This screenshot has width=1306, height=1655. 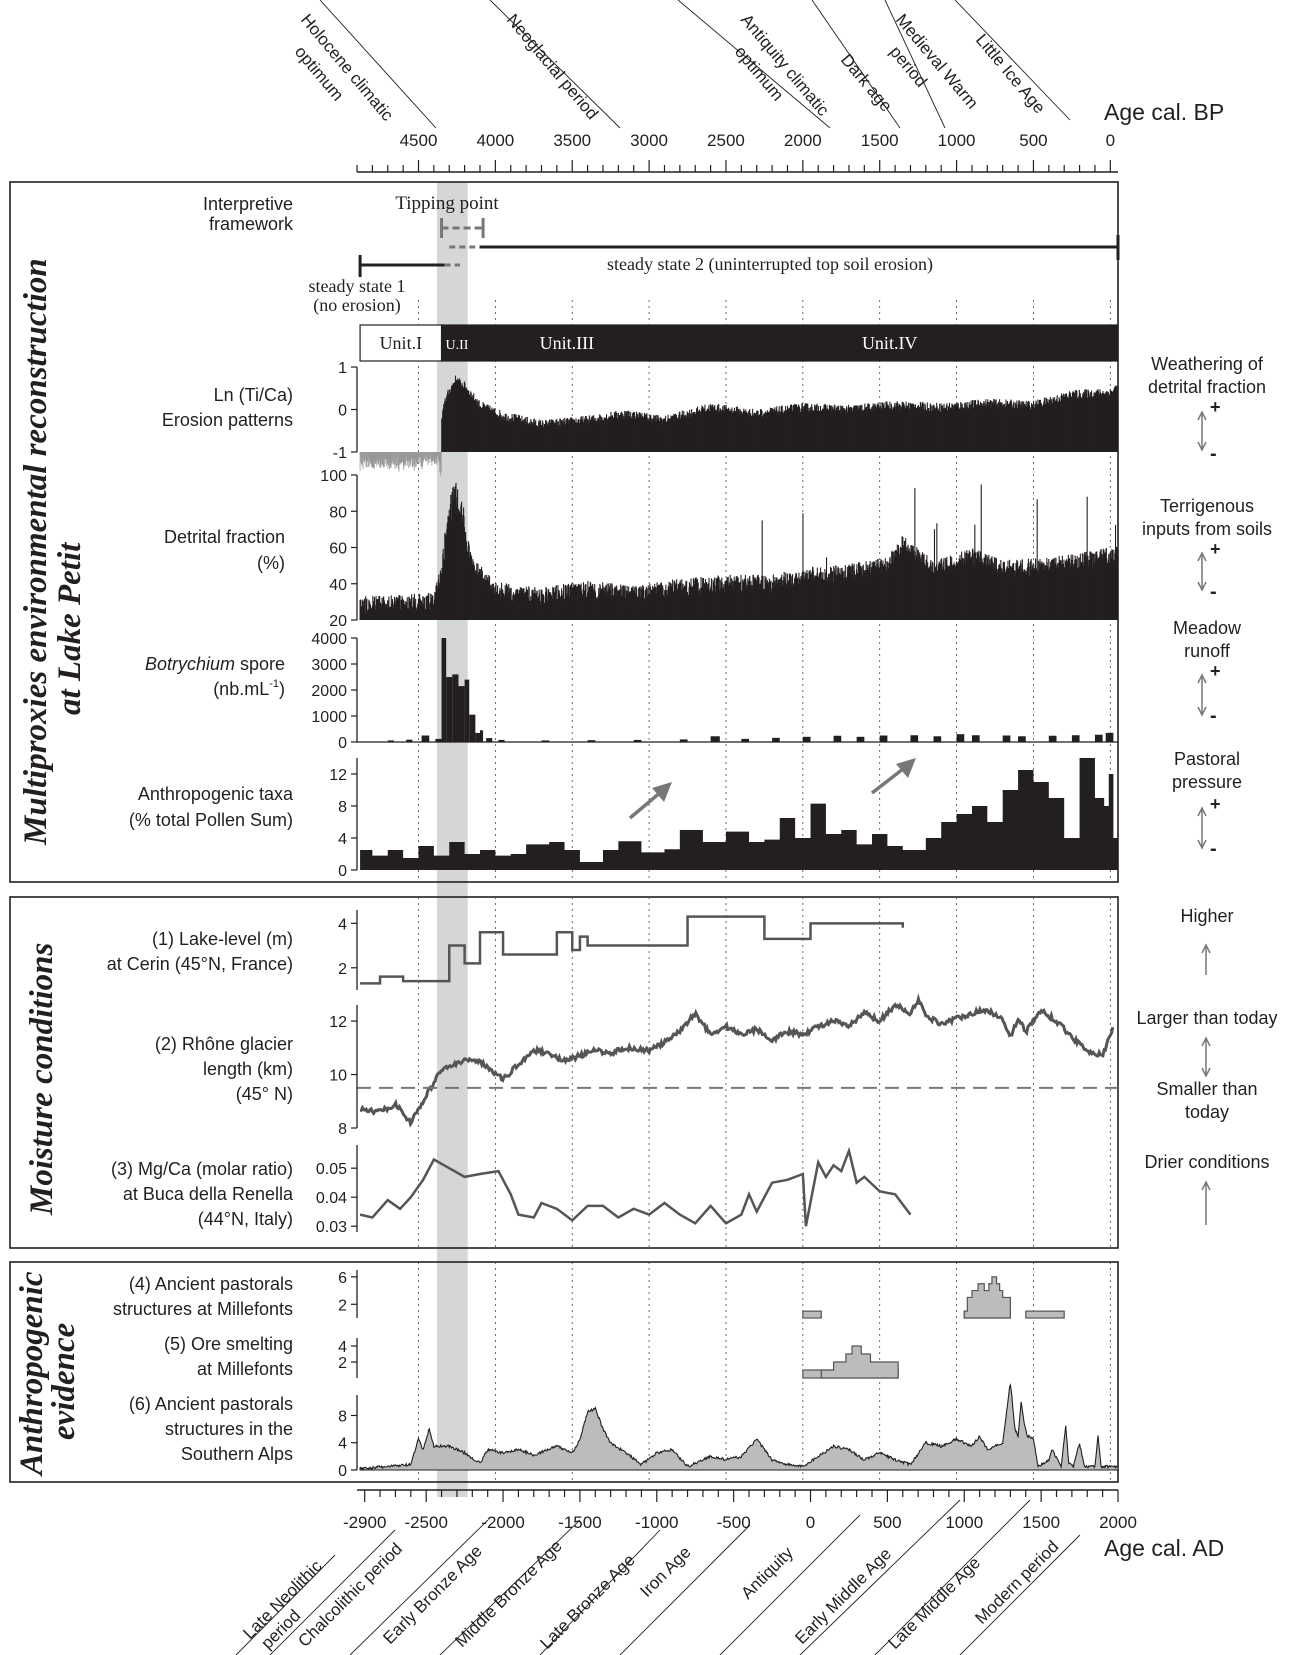 I want to click on ore-smelting-histogram, so click(x=859, y=1362).